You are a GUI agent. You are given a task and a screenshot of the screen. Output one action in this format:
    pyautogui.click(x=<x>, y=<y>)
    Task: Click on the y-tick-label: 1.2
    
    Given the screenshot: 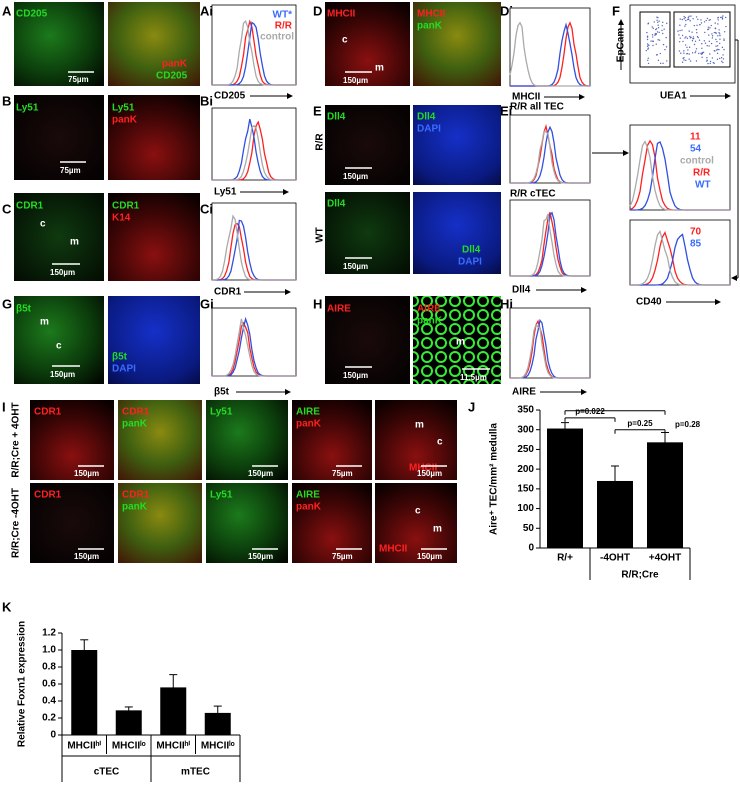 What is the action you would take?
    pyautogui.click(x=49, y=633)
    